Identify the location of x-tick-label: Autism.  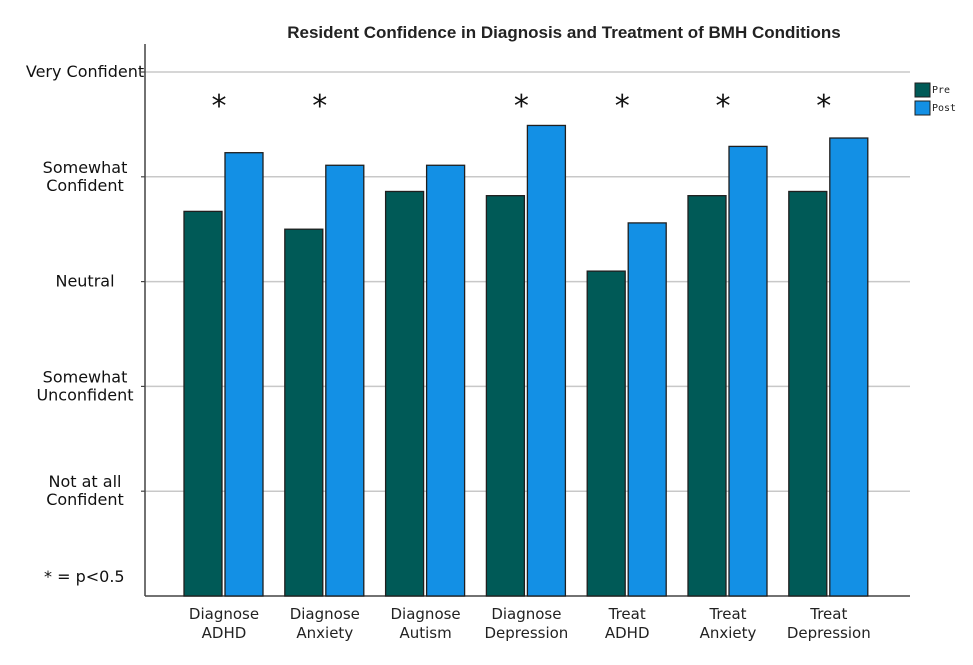
(425, 633).